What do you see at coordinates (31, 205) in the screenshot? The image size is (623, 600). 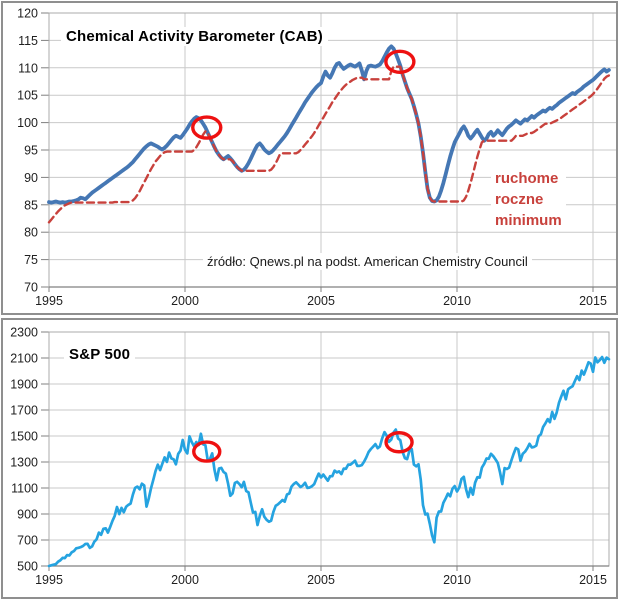 I see `svg-text: 85` at bounding box center [31, 205].